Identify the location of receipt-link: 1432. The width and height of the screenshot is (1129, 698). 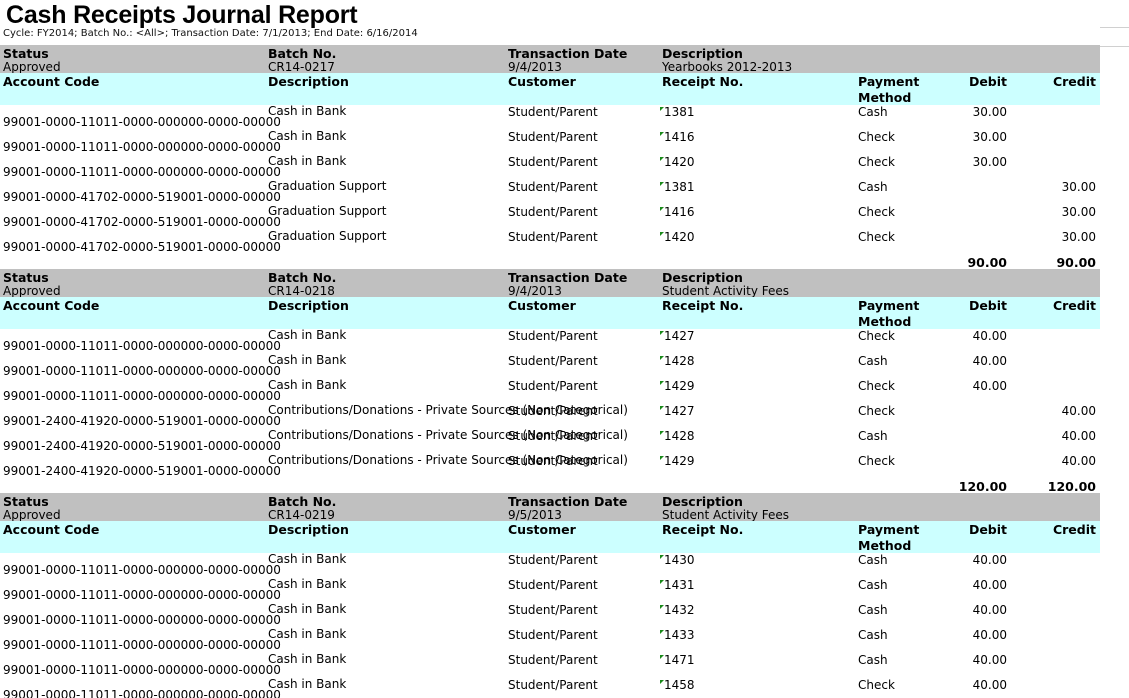
(677, 610).